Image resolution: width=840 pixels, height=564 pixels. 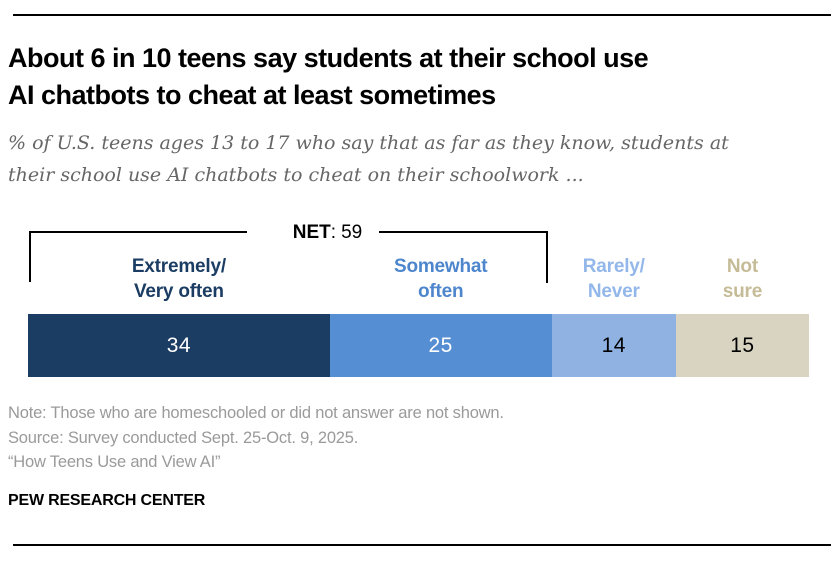 What do you see at coordinates (440, 345) in the screenshot?
I see `bar-segment-somewhat-often: 25` at bounding box center [440, 345].